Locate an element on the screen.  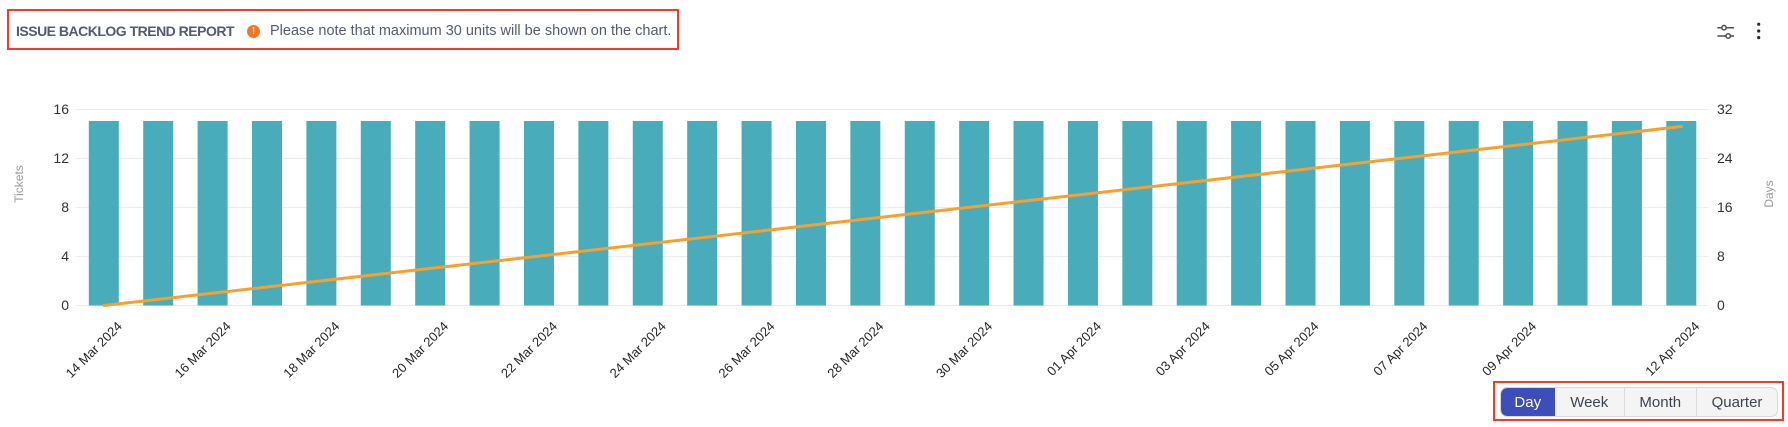
svg-text: 03 Apr 2024 is located at coordinates (1183, 349).